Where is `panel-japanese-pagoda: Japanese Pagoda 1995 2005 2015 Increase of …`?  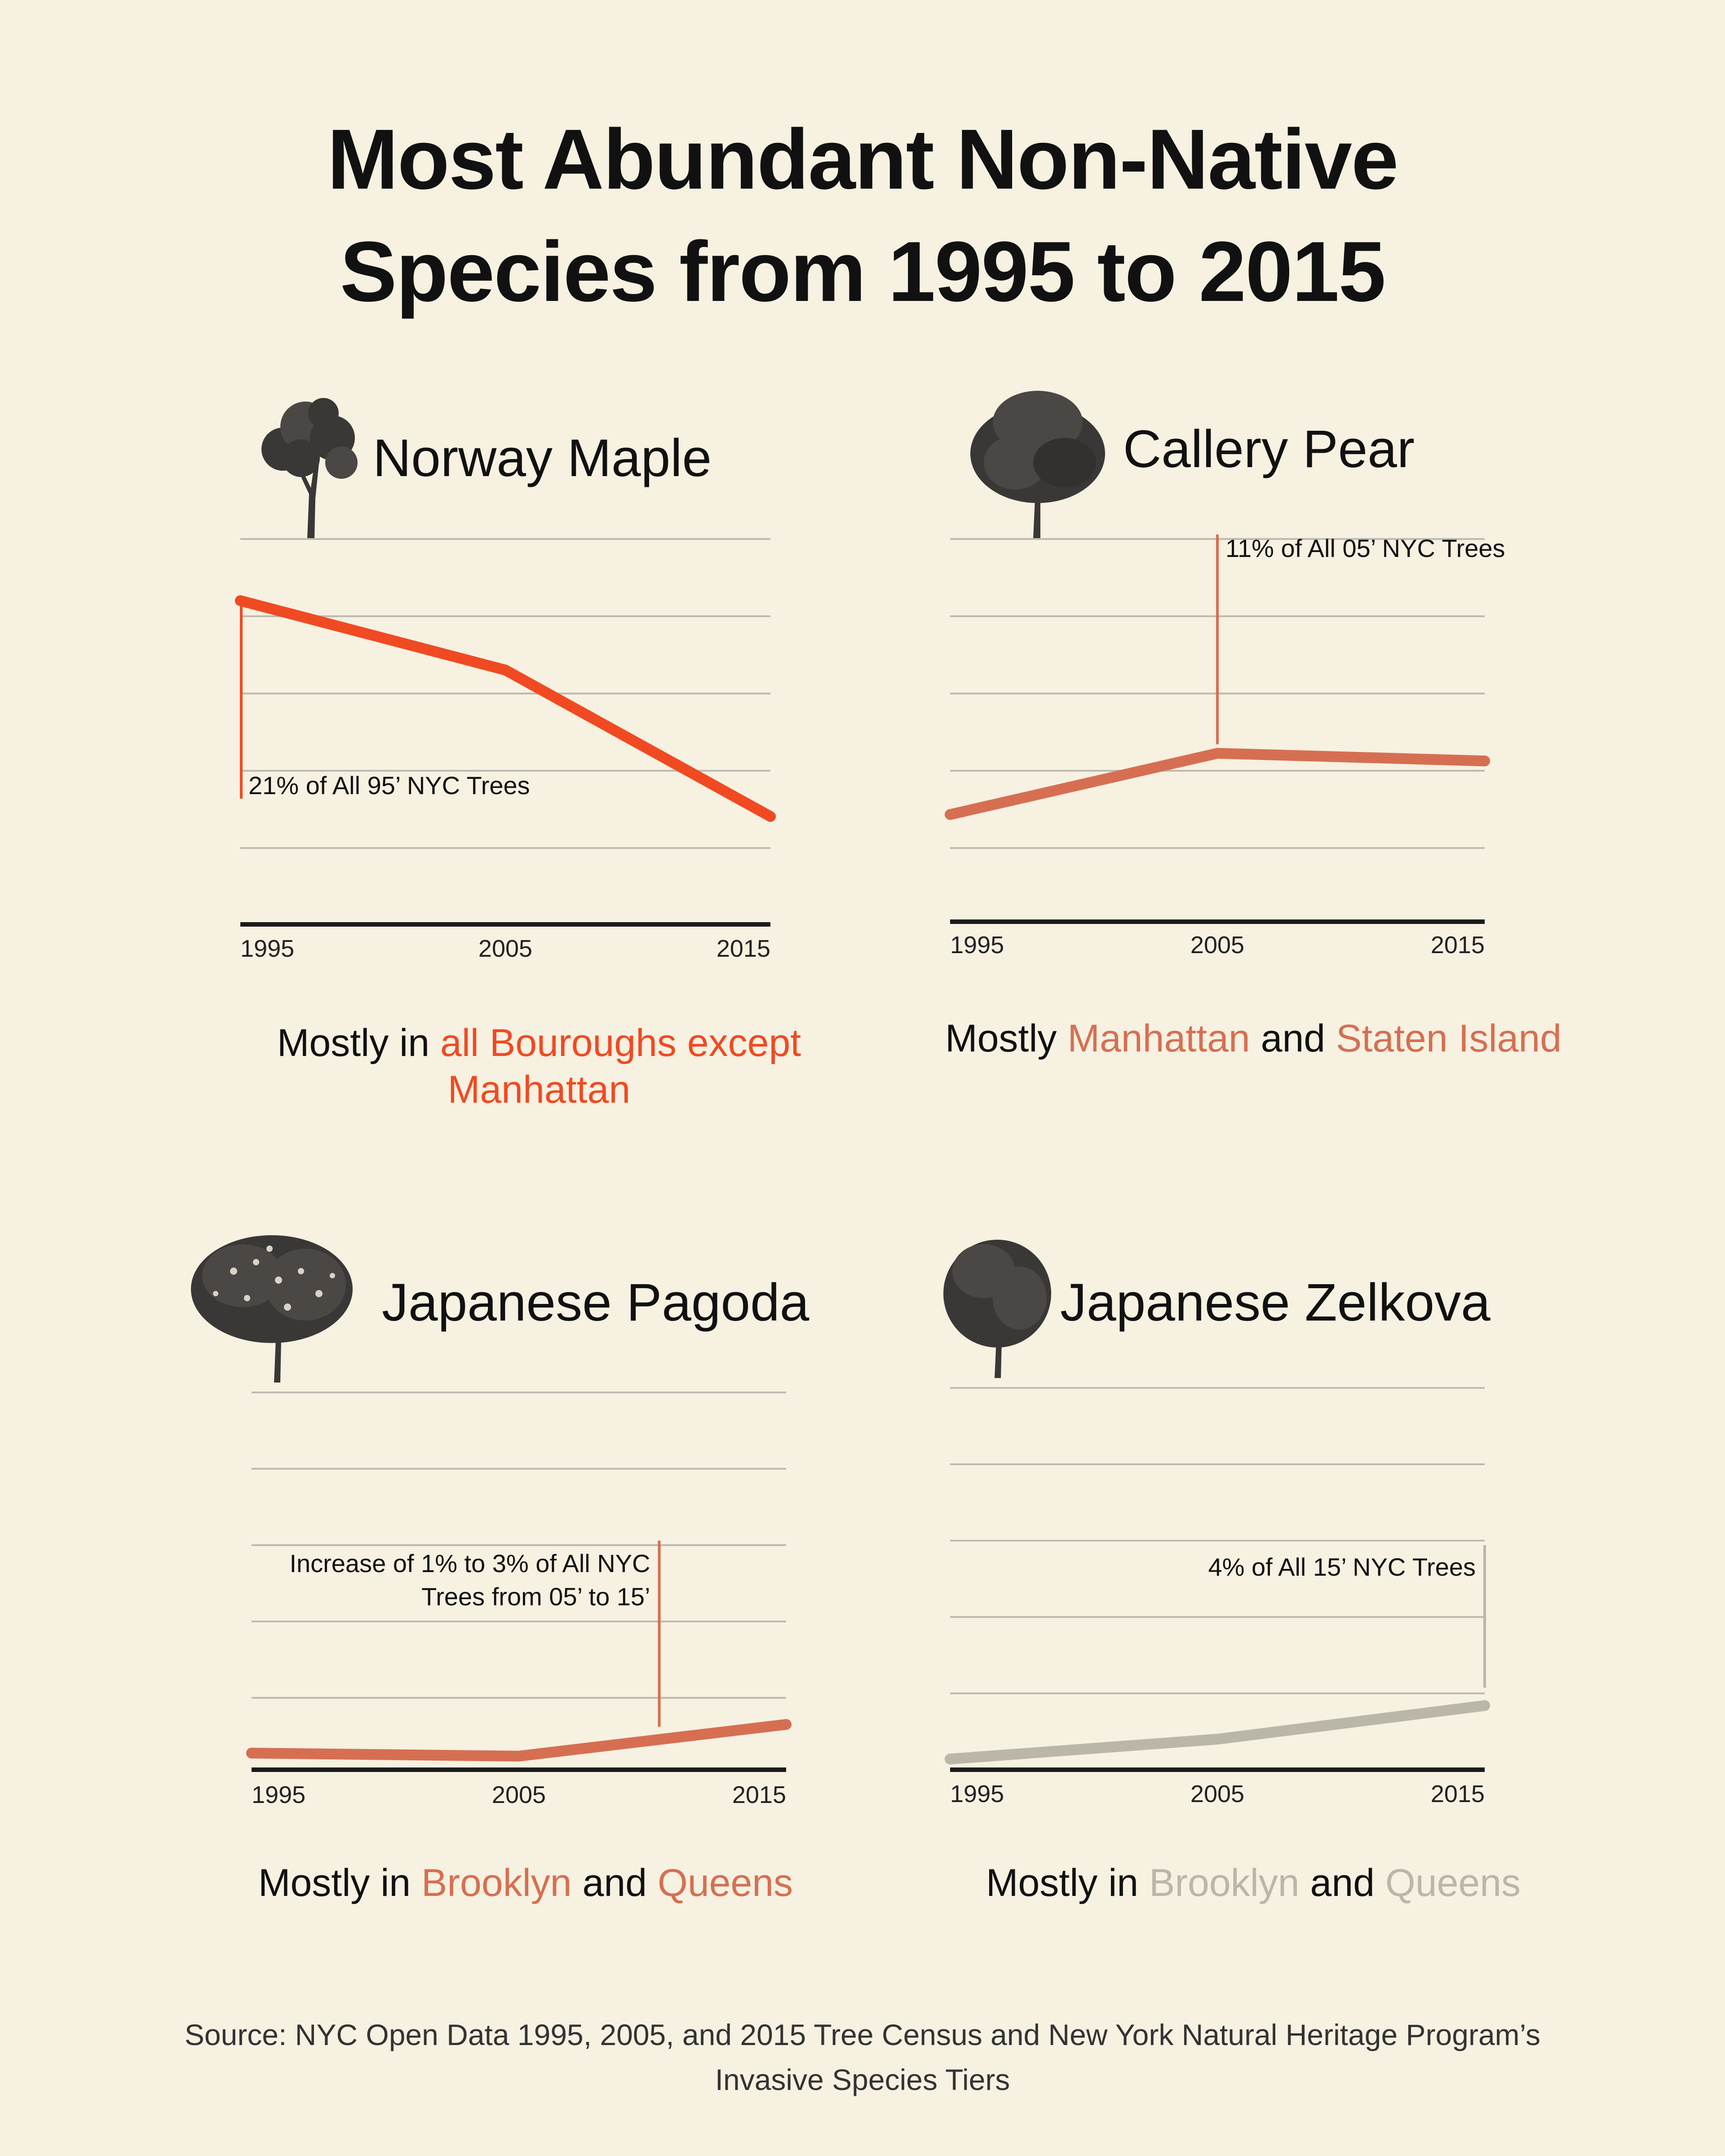 panel-japanese-pagoda: Japanese Pagoda 1995 2005 2015 Increase of … is located at coordinates (525, 1581).